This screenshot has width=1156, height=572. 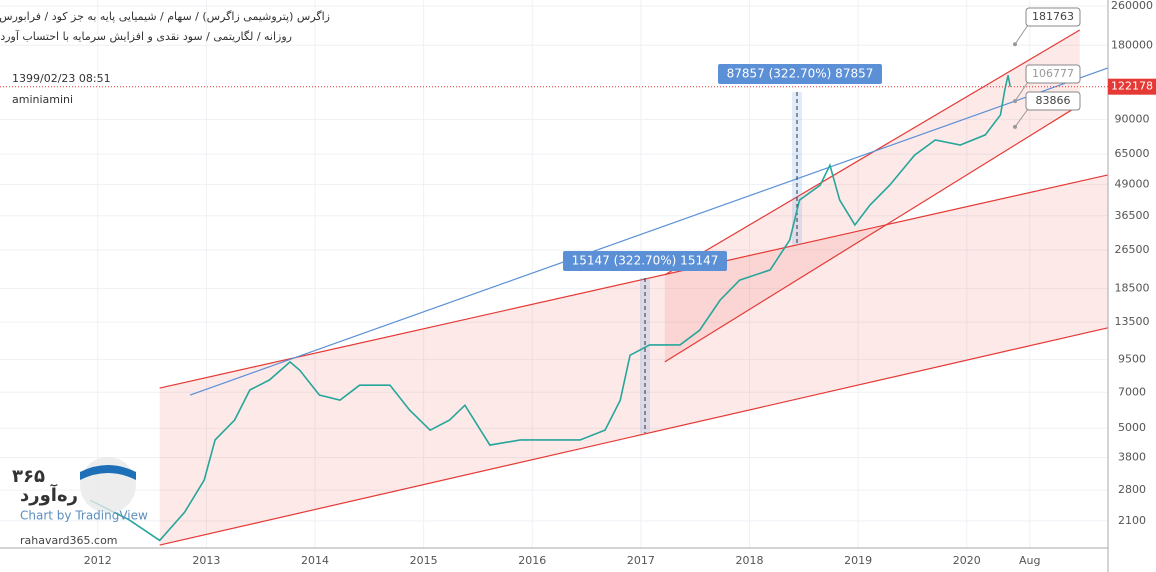 I want to click on logo-number: ۳۶۵, so click(x=28, y=476).